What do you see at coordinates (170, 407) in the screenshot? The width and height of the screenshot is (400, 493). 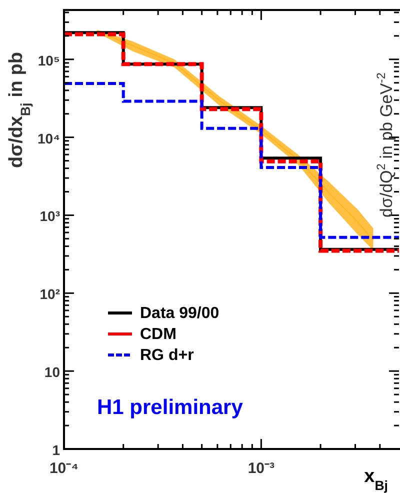 I see `annotation: H1 preliminary` at bounding box center [170, 407].